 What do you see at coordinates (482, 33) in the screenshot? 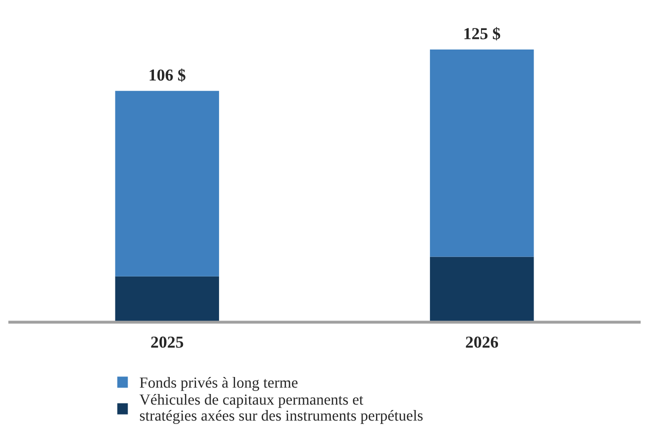
I see `annotation: 125 $` at bounding box center [482, 33].